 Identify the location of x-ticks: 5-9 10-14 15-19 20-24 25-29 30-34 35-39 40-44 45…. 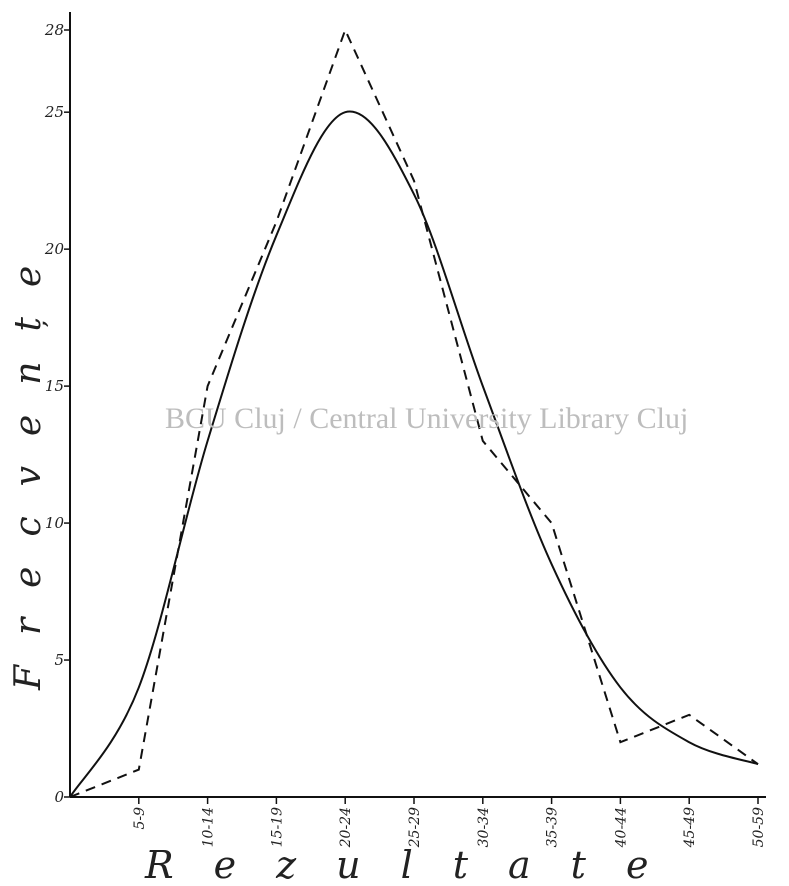
(449, 822).